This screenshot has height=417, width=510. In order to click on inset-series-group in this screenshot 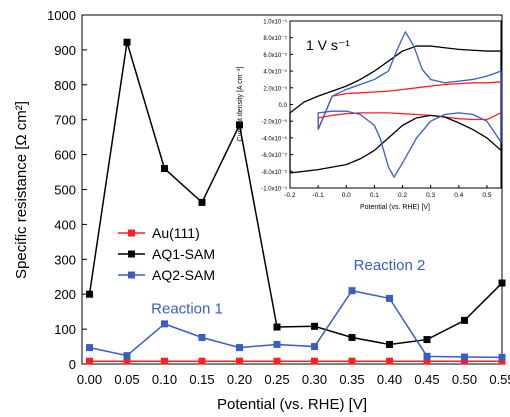, I will do `click(395, 104)`.